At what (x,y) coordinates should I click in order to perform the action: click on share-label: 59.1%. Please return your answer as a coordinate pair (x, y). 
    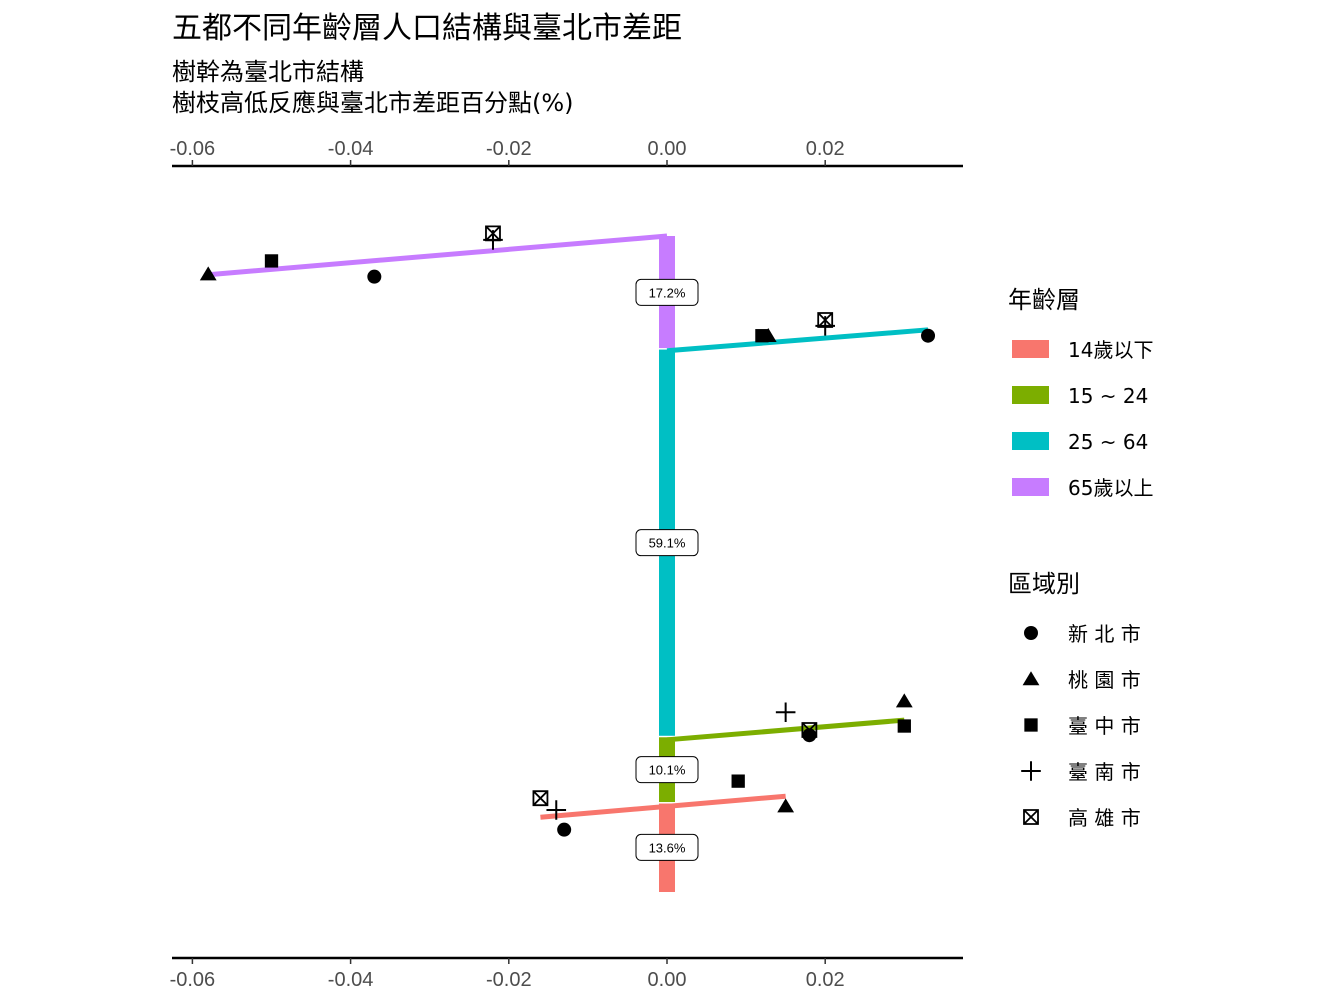
    Looking at the image, I should click on (667, 543).